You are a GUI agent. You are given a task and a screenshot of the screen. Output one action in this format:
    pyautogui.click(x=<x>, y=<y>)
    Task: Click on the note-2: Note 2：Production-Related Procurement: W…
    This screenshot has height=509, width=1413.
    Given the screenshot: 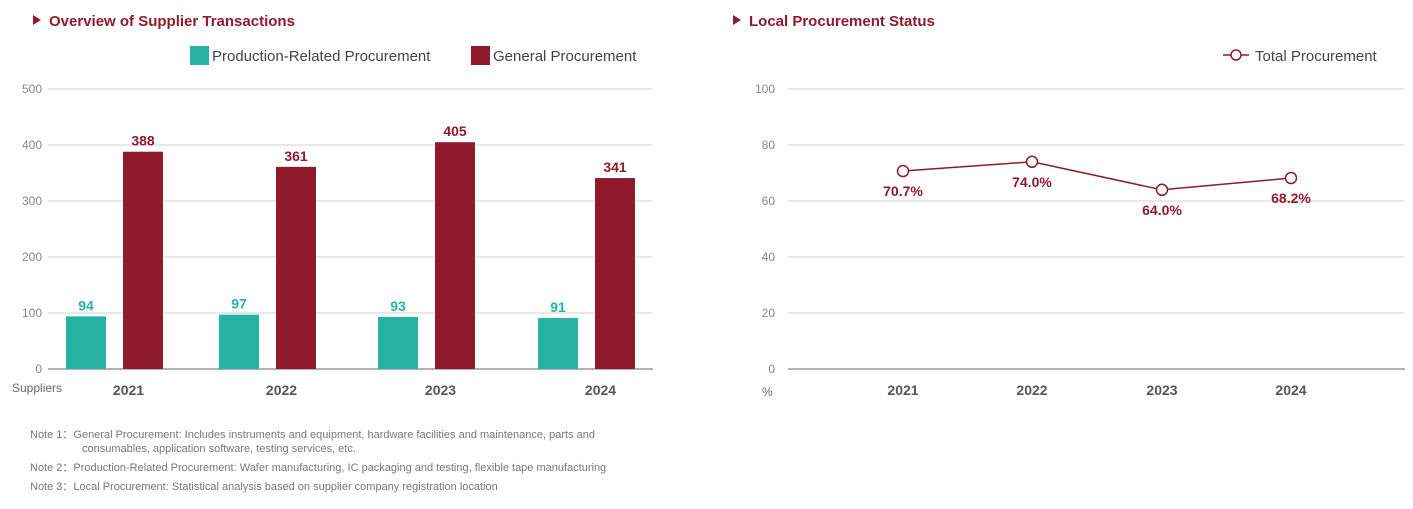 What is the action you would take?
    pyautogui.click(x=318, y=468)
    